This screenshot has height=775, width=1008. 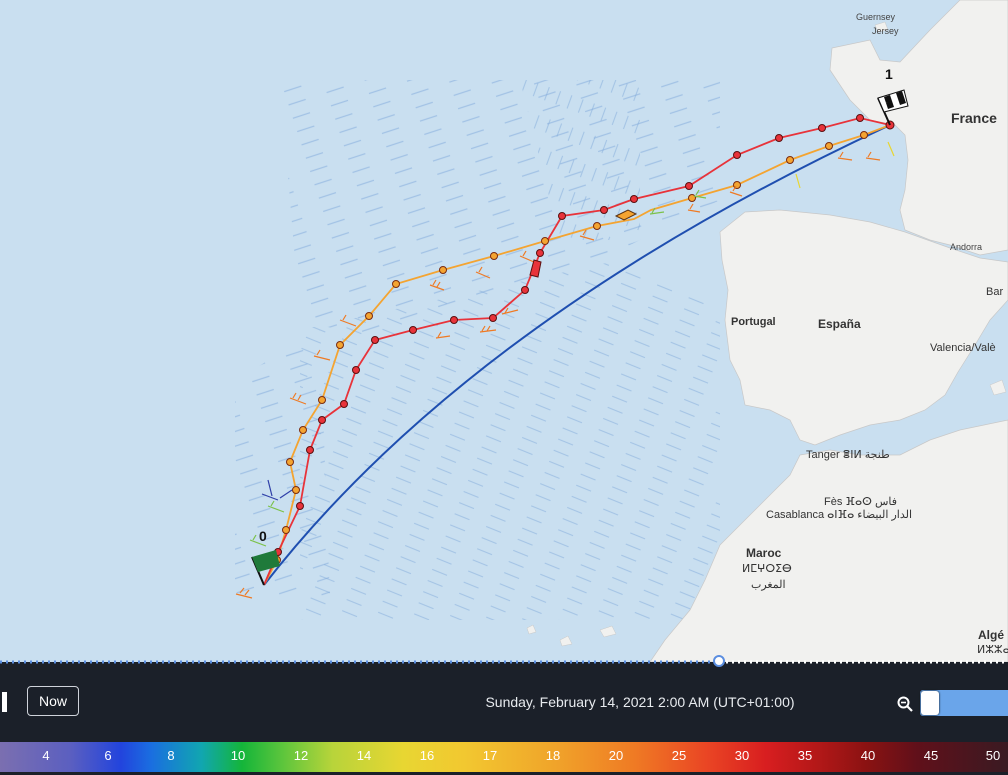 I want to click on label-jersey: Jersey, so click(x=885, y=31).